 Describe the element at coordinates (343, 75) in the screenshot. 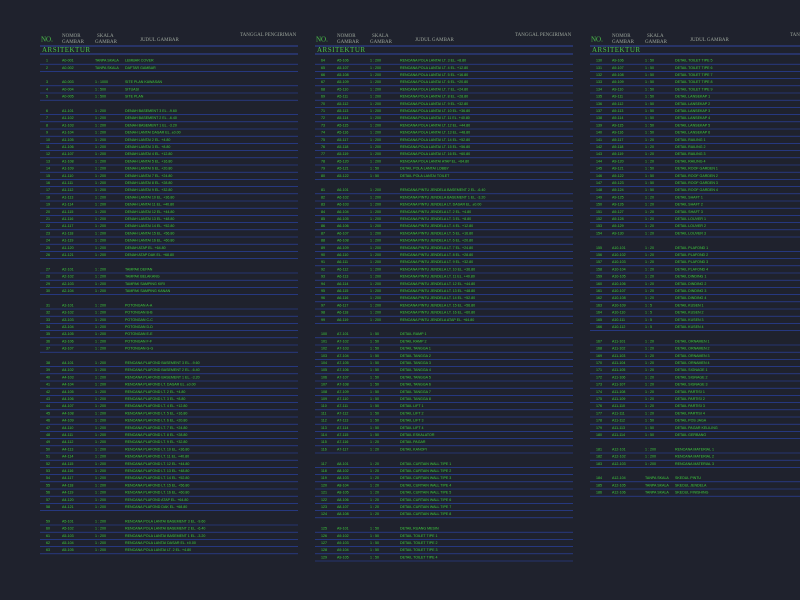

I see `drawing-code: A5-108` at that location.